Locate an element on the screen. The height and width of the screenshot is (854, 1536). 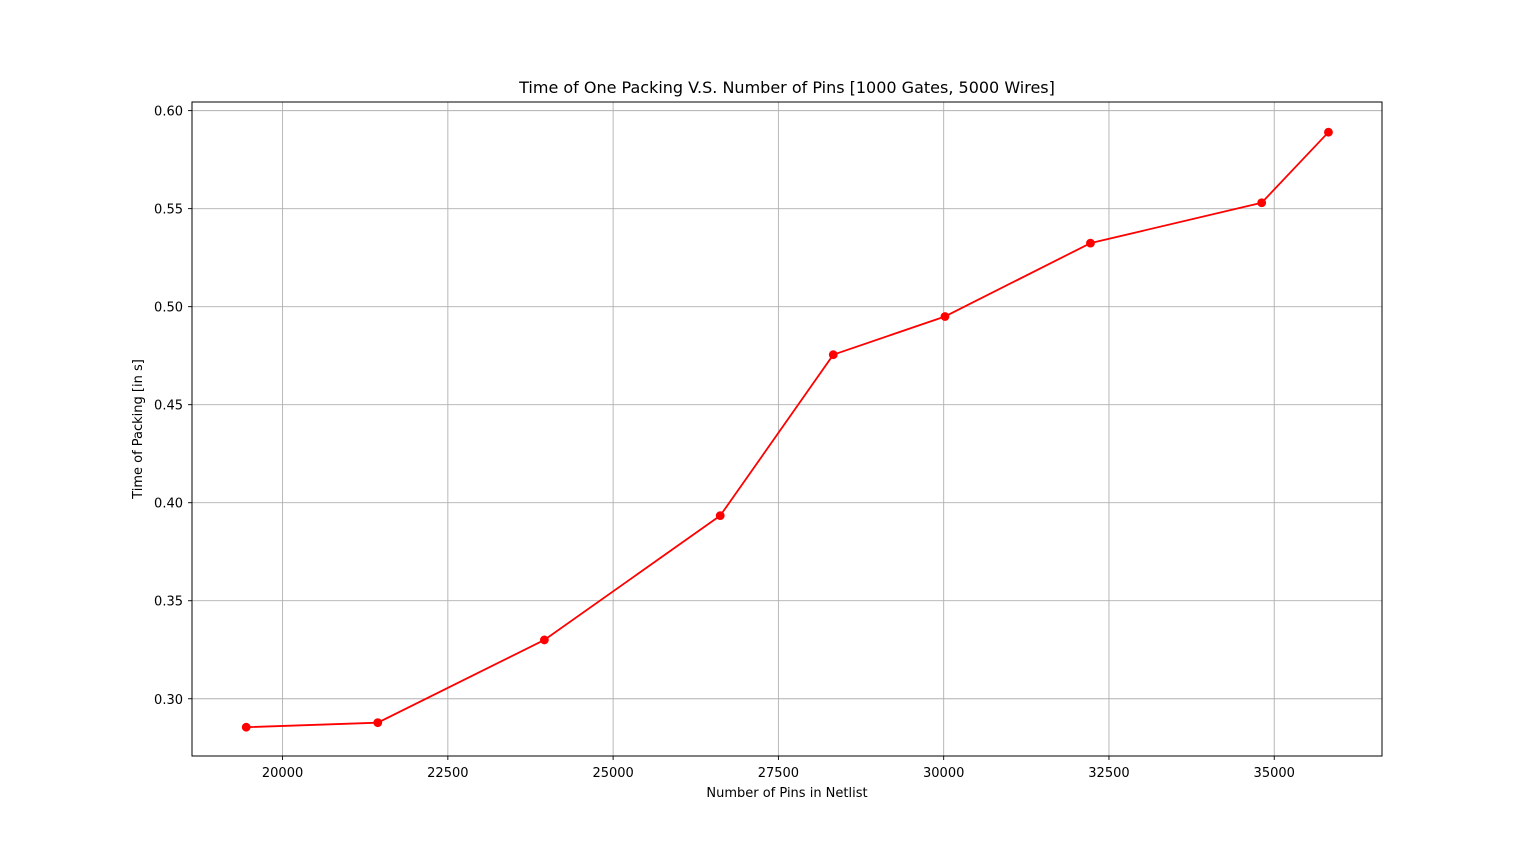
x-tick-label: 35000 is located at coordinates (1274, 773).